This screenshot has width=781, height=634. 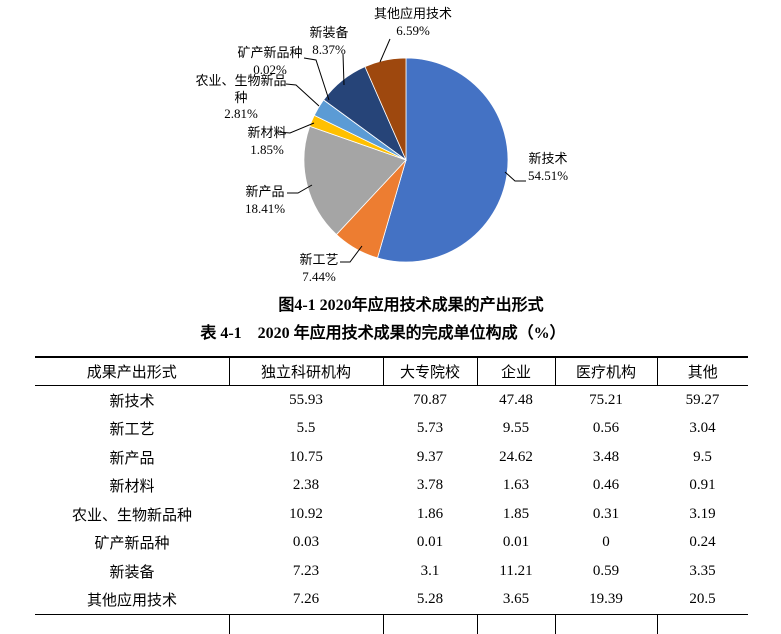 I want to click on row-label-cell: 农业、生物新品种, so click(x=131, y=515).